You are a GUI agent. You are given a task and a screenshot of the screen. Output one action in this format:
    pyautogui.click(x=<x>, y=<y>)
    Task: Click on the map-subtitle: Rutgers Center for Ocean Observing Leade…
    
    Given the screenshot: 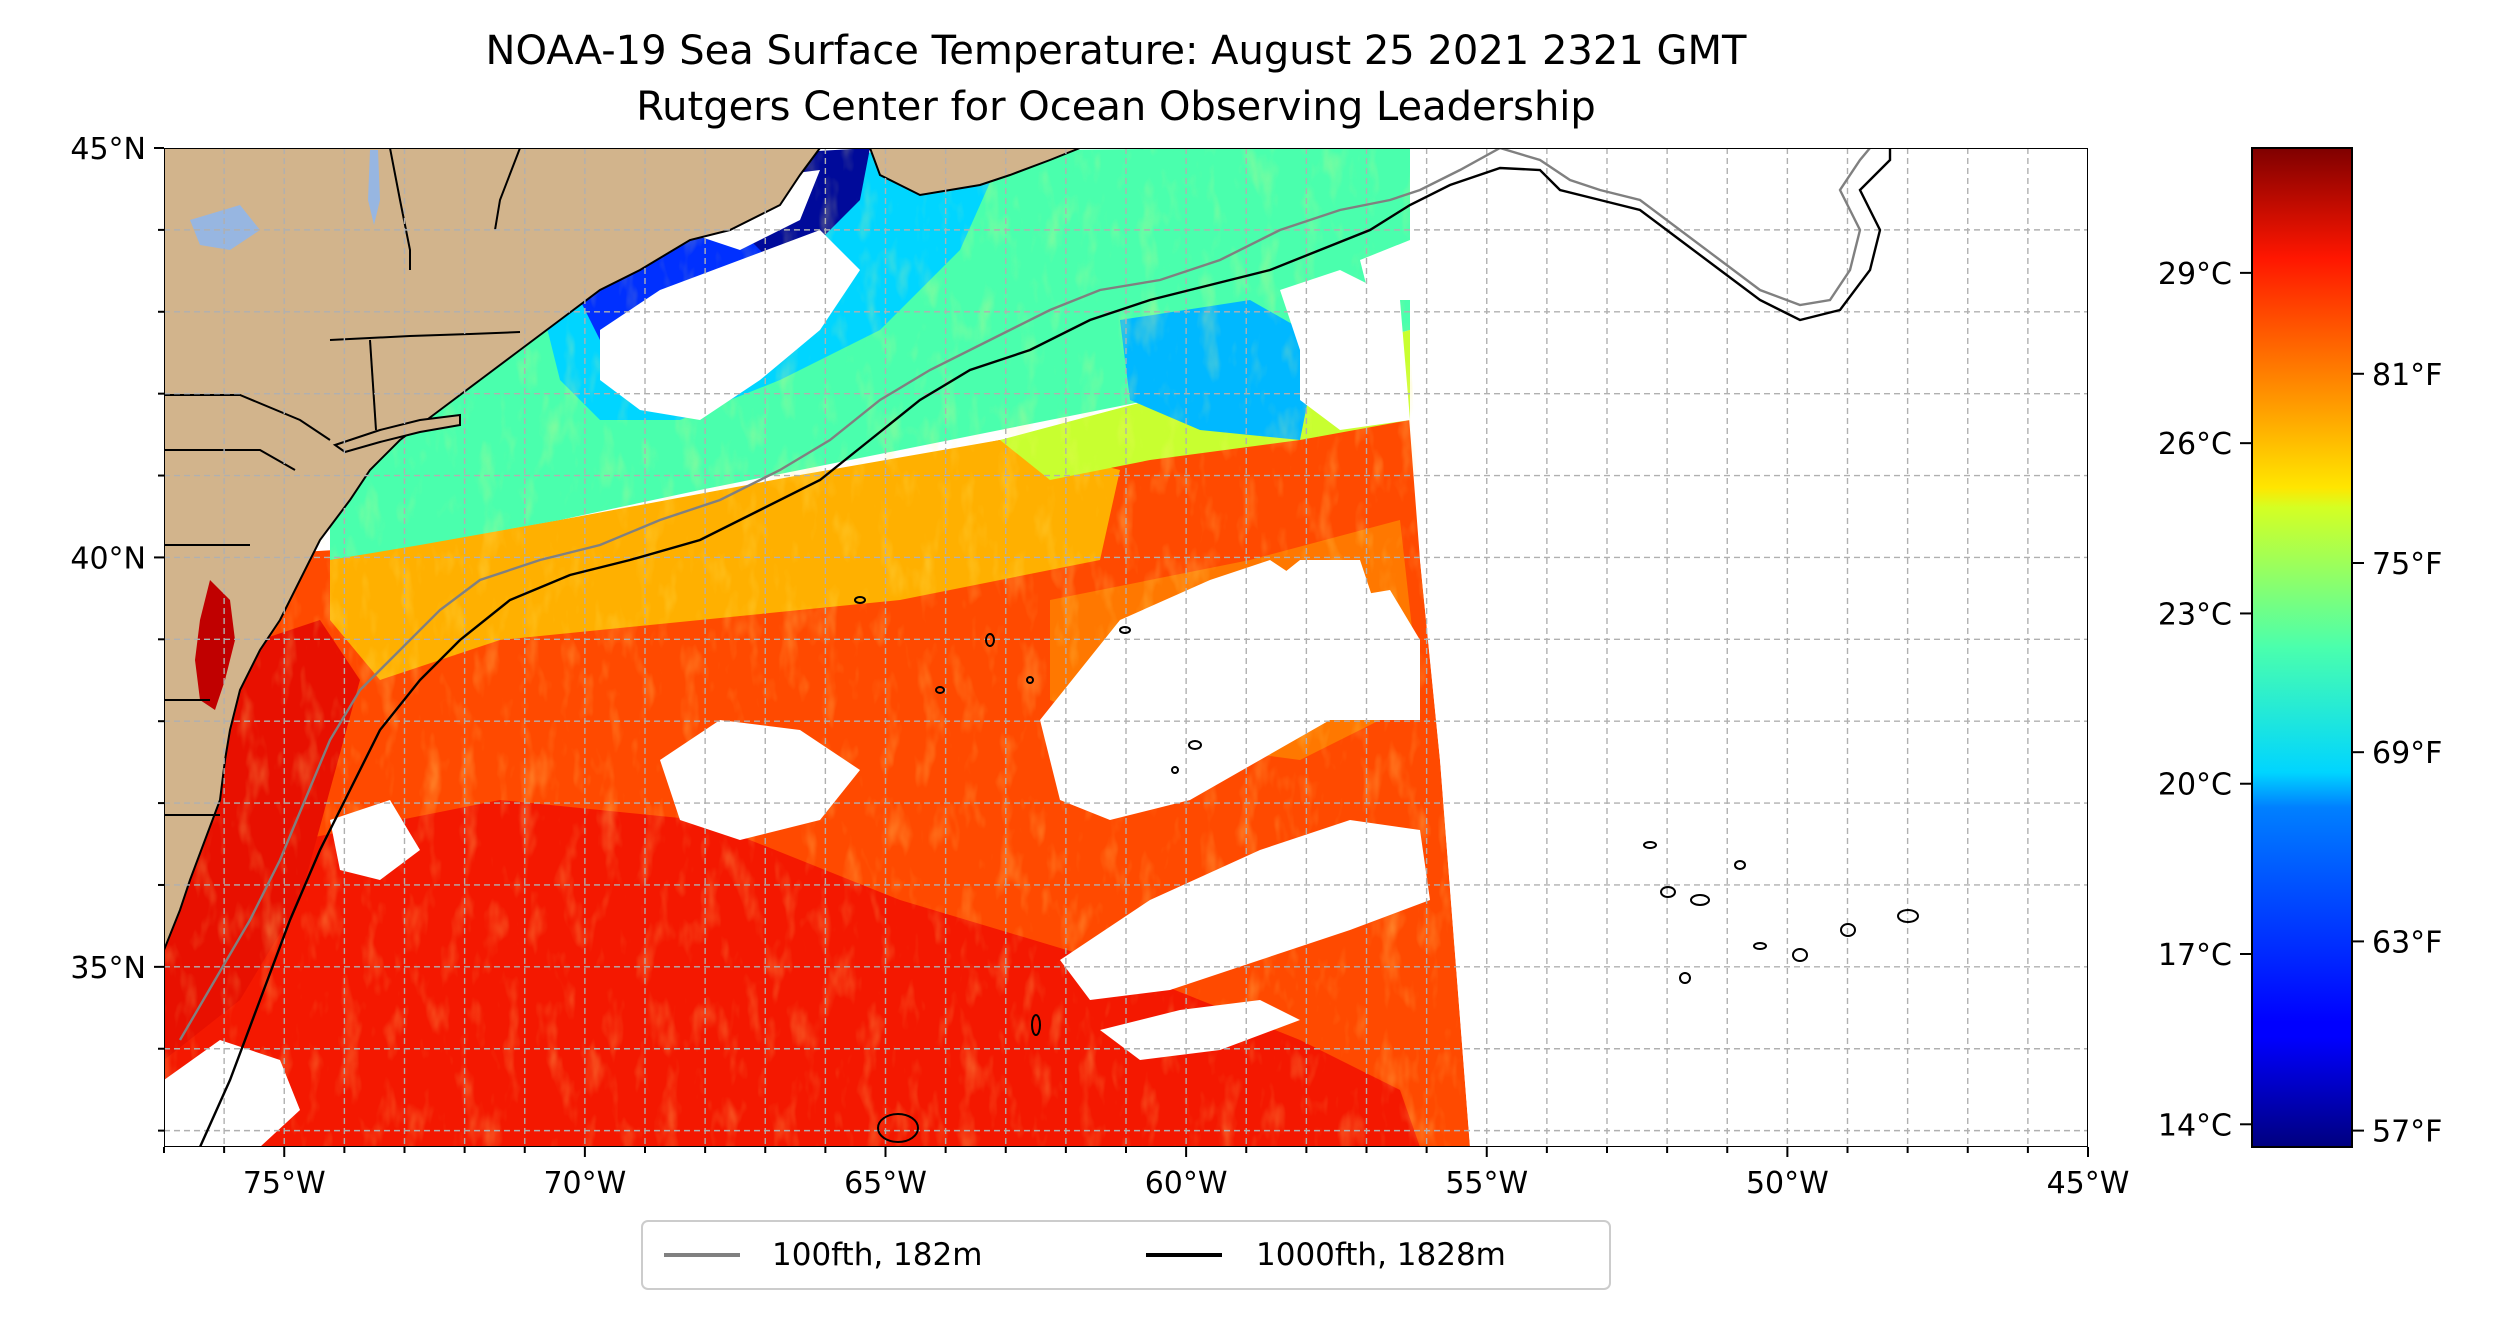 What is the action you would take?
    pyautogui.click(x=1116, y=107)
    